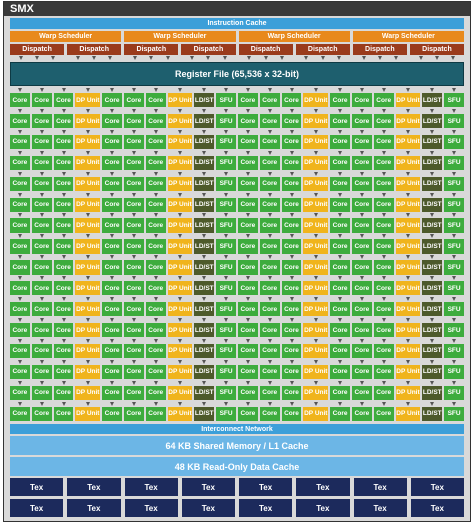  Describe the element at coordinates (237, 445) in the screenshot. I see `shared-memory: 64 KB Shared Memory / L1 Cache` at that location.